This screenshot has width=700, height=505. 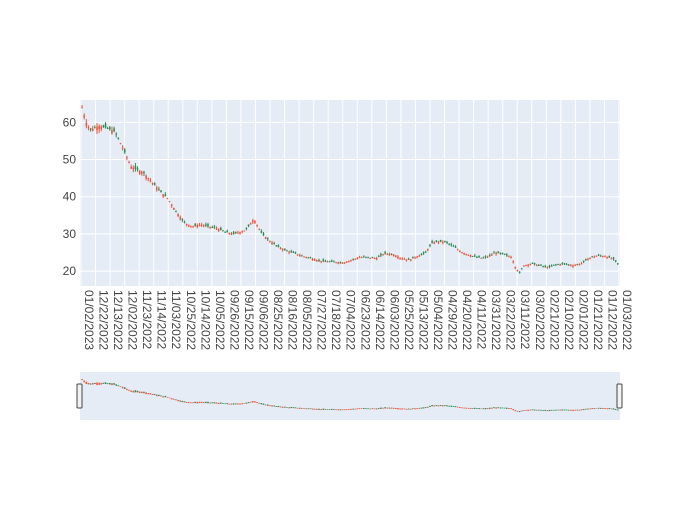 What do you see at coordinates (234, 320) in the screenshot?
I see `x-tick-label: 09/26/2022` at bounding box center [234, 320].